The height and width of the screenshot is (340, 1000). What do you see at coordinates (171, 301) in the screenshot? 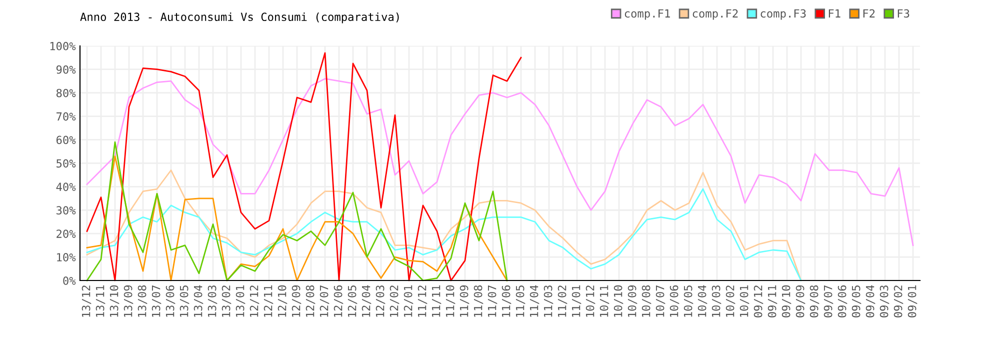
I see `x-tick-label: 13/06` at bounding box center [171, 301].